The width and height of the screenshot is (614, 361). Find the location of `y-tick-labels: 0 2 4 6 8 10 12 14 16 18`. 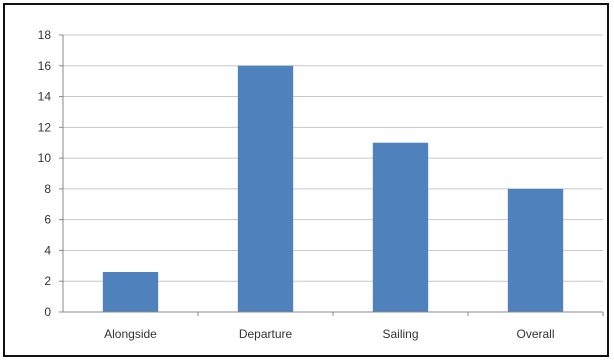

y-tick-labels: 0 2 4 6 8 10 12 14 16 18 is located at coordinates (45, 173).